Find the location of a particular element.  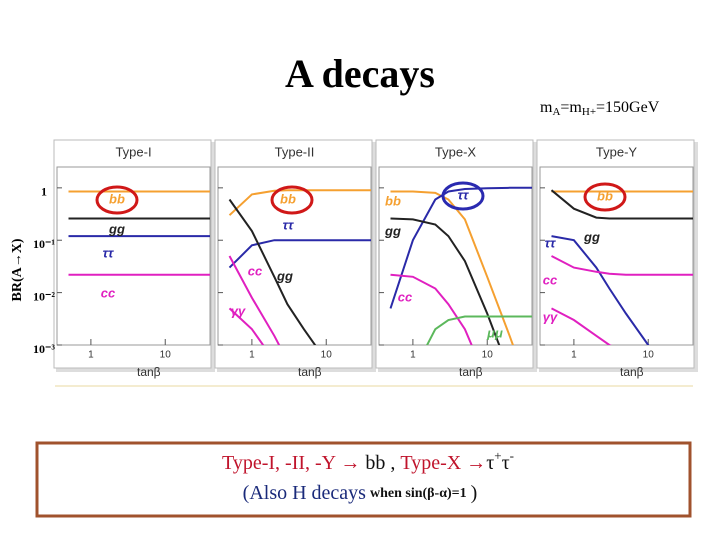

y-tick-label: 10⁻² is located at coordinates (44, 296).